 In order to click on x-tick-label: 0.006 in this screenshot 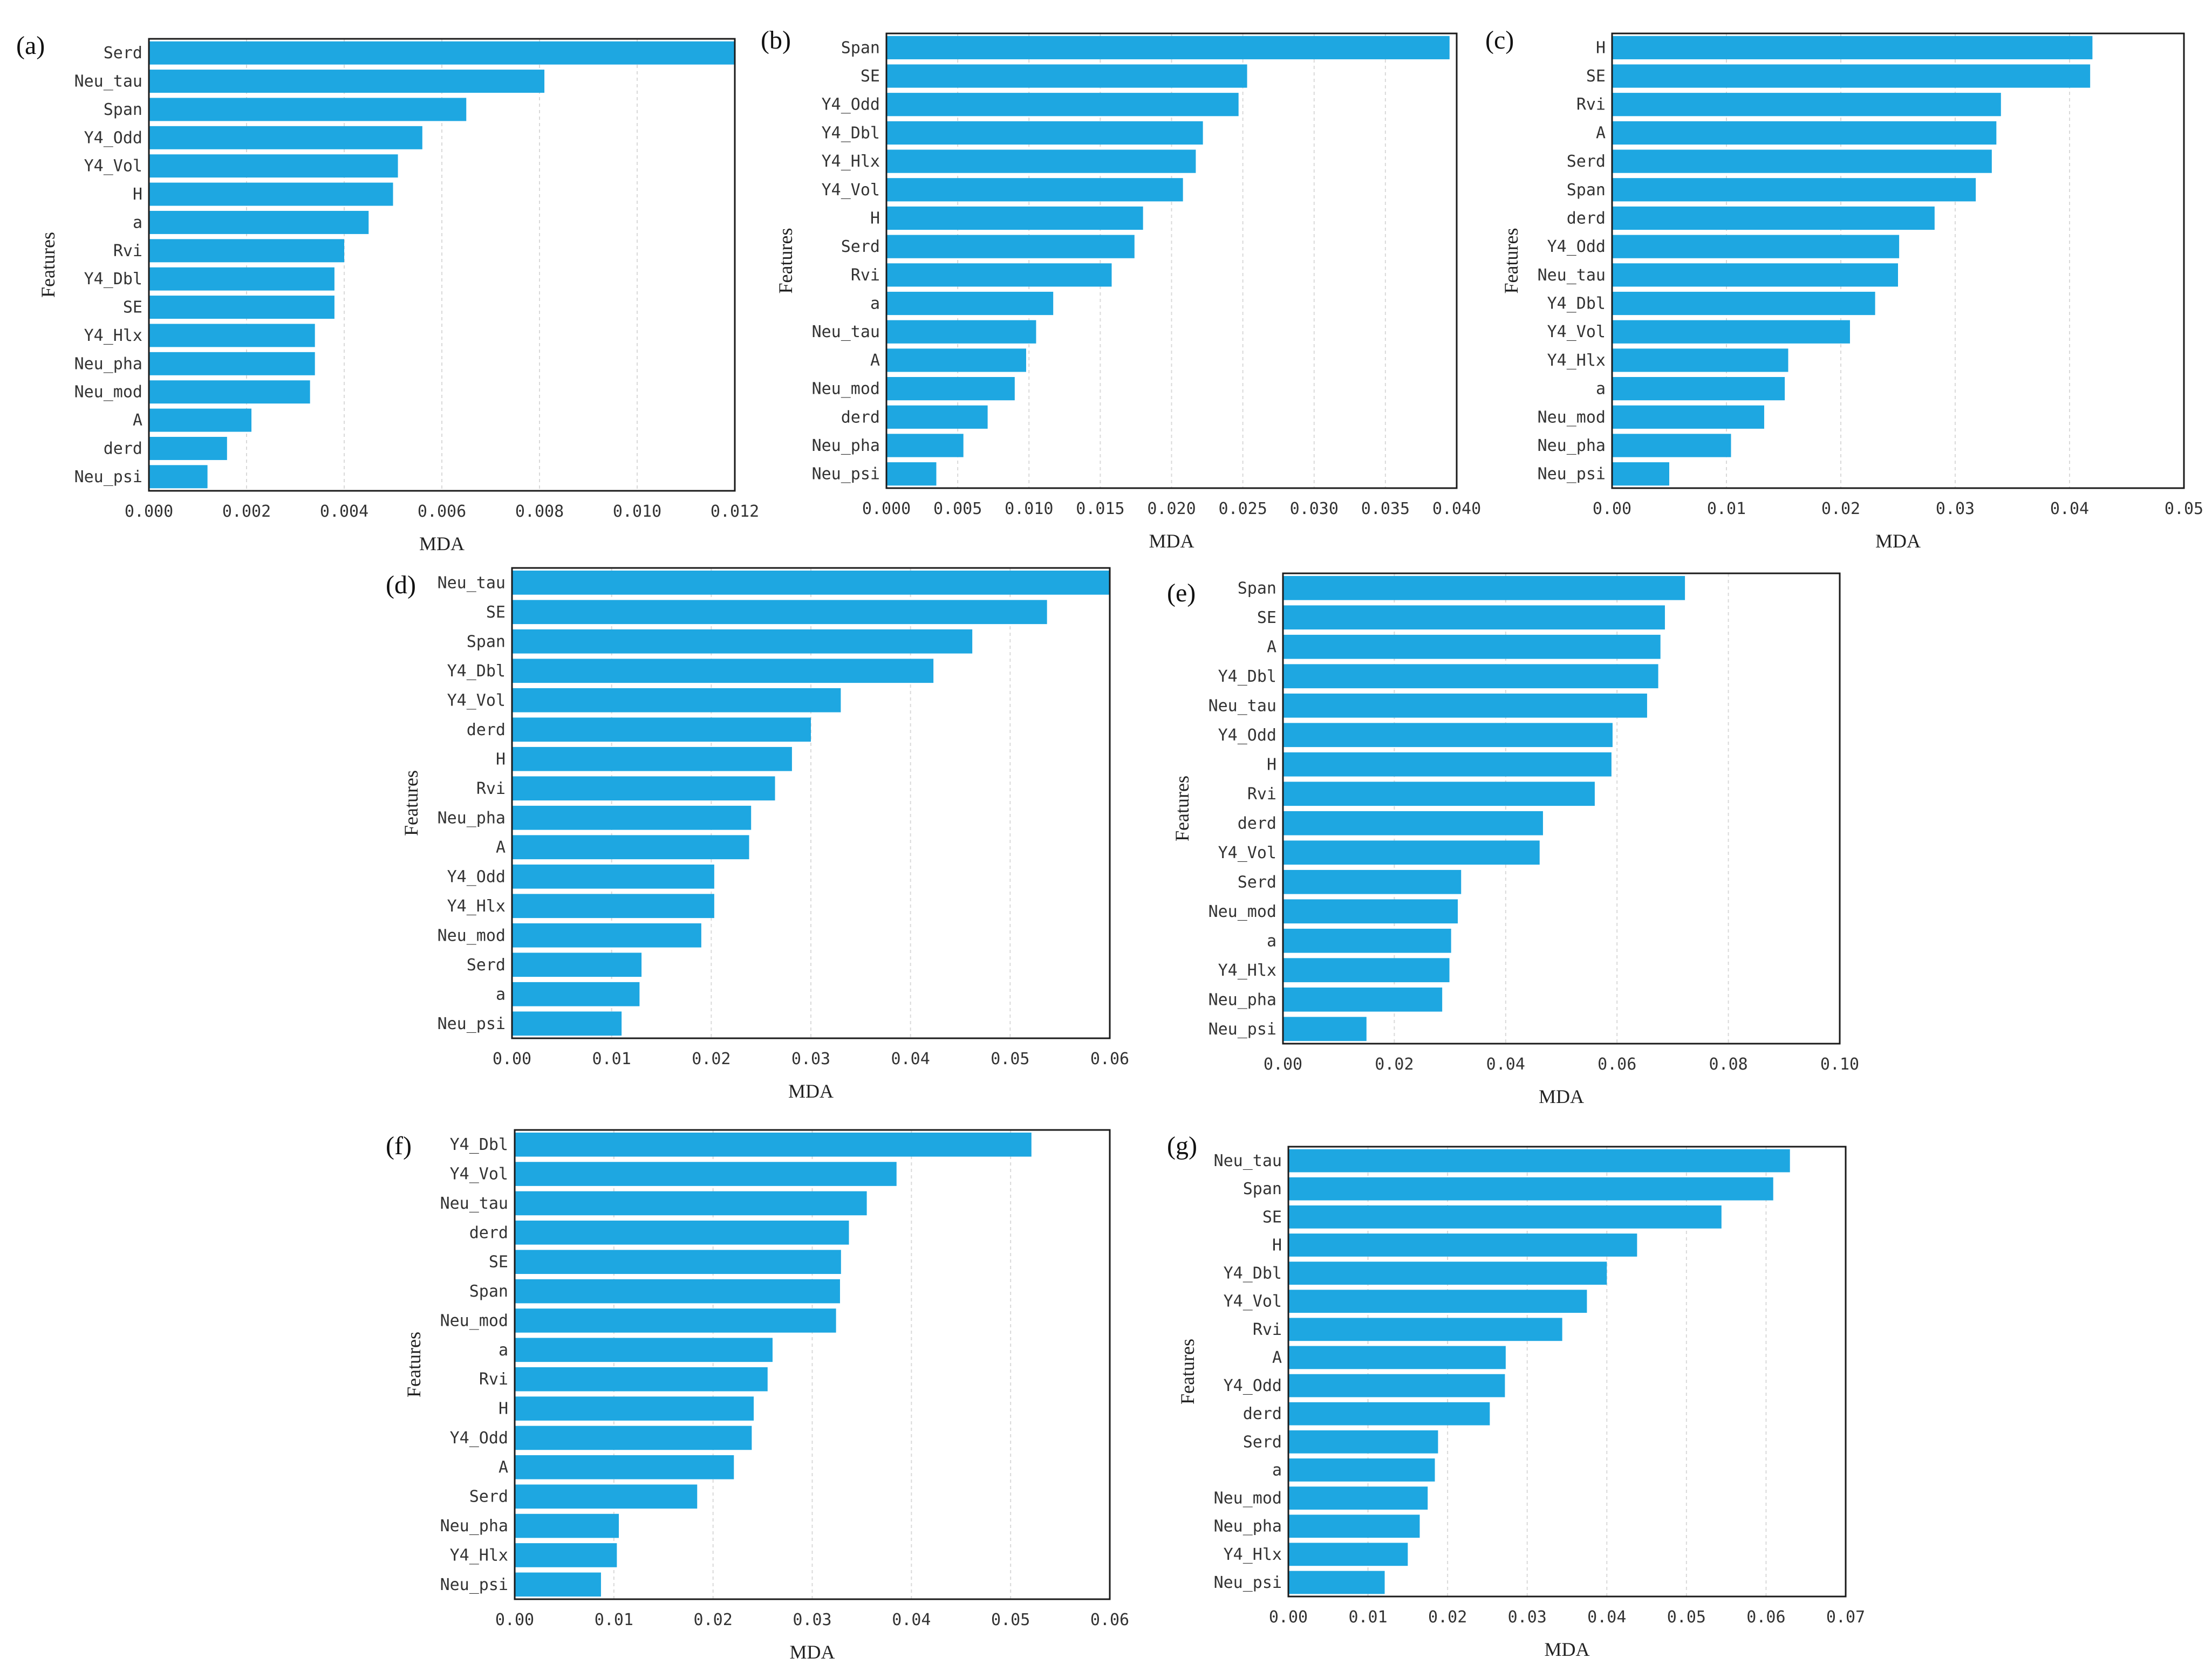, I will do `click(442, 511)`.